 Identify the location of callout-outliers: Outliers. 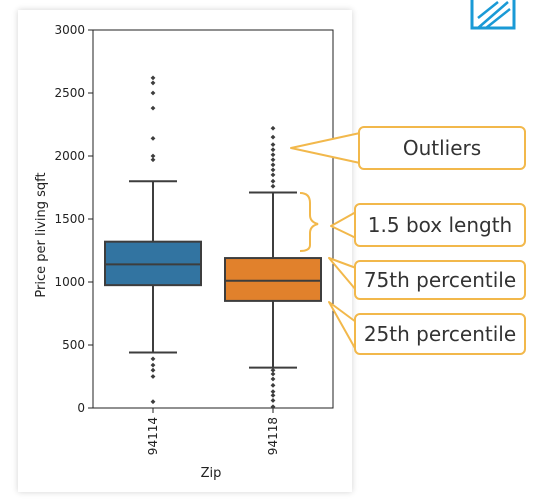
(442, 148).